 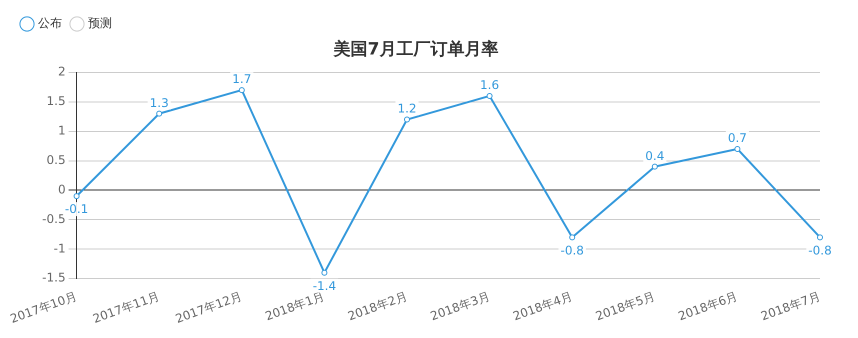 I want to click on y-tick-label: -1, so click(x=60, y=248).